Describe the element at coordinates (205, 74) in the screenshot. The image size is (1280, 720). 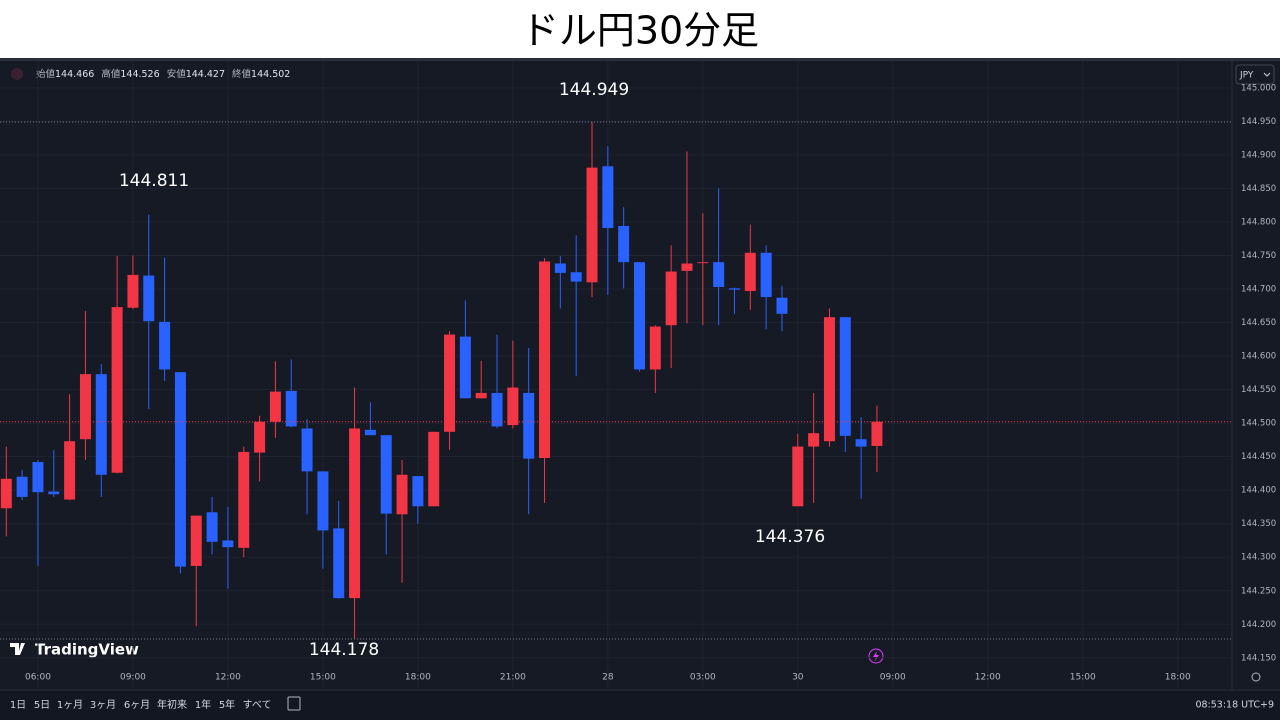
I see `ohlc-value: 144.427` at that location.